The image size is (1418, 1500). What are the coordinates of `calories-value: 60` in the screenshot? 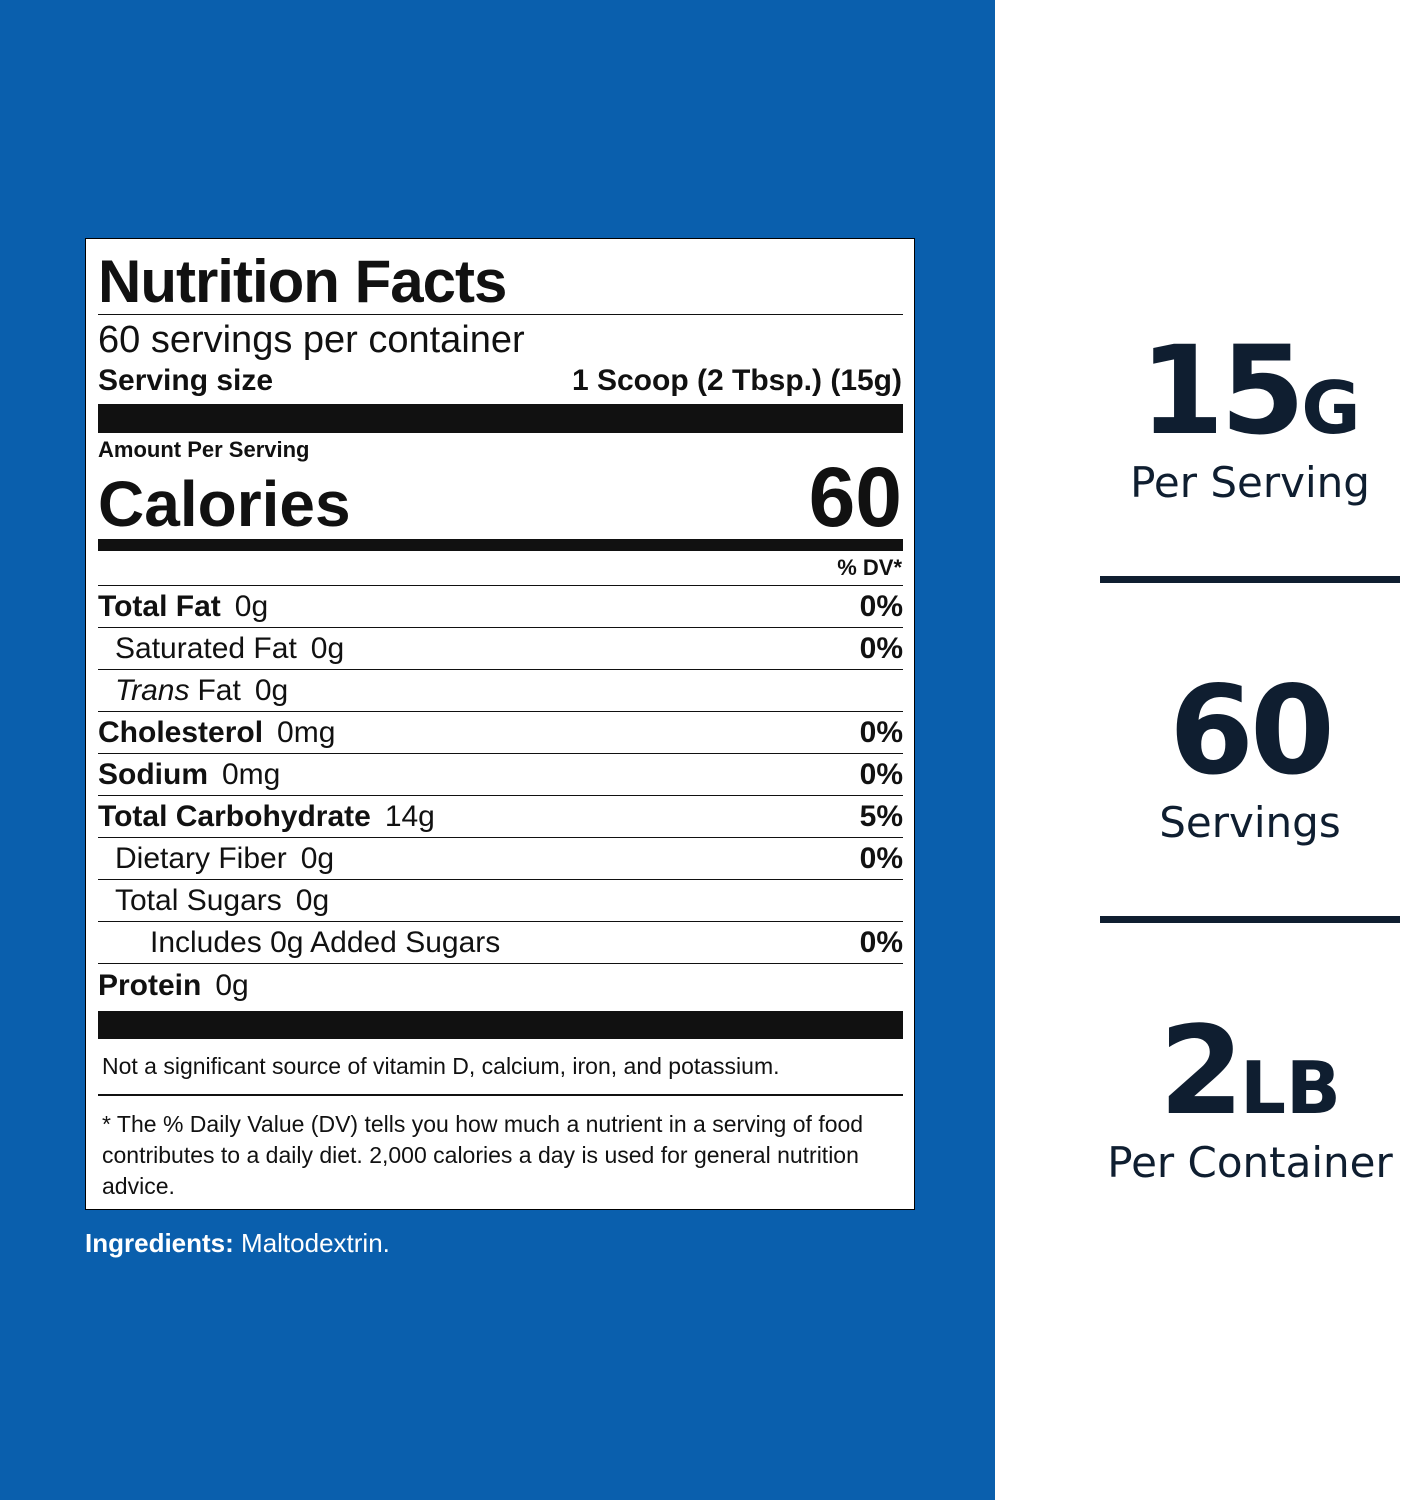 It's located at (855, 497).